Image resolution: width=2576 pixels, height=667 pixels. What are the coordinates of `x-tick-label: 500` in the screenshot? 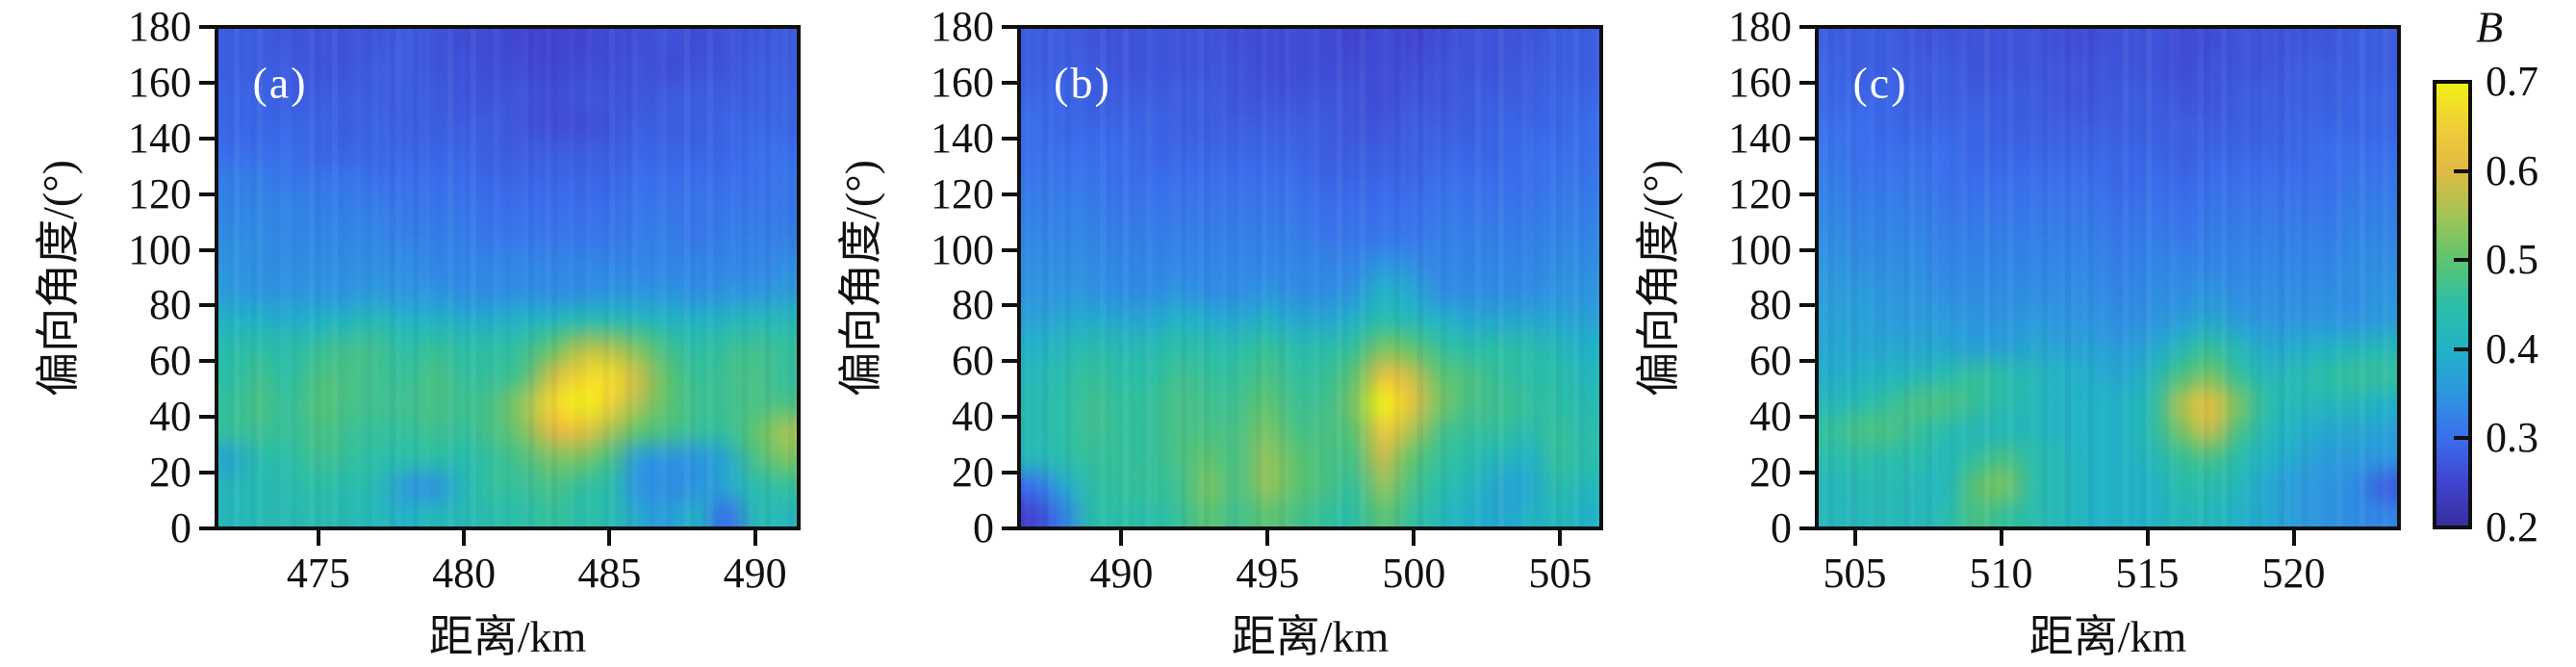 It's located at (1414, 573).